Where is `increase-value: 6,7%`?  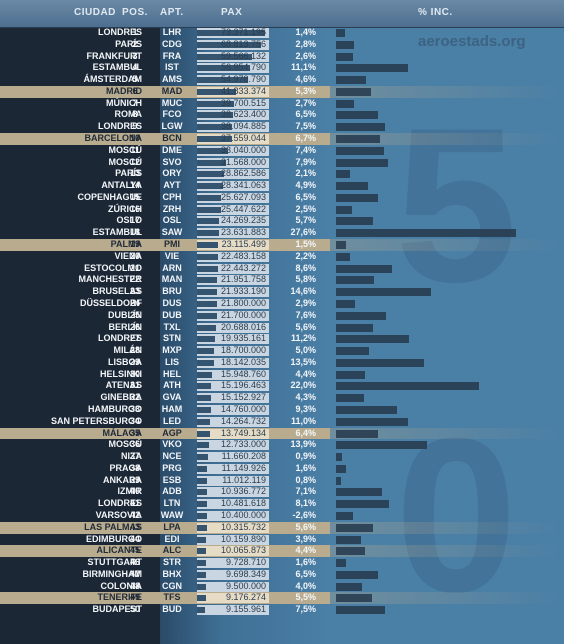
increase-value: 6,7% is located at coordinates (305, 138).